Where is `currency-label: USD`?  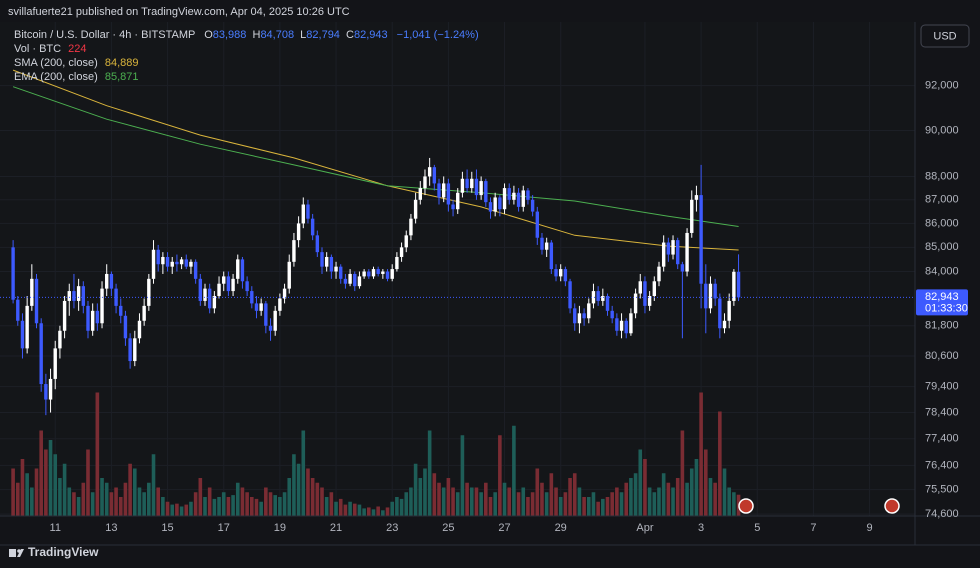
currency-label: USD is located at coordinates (944, 36).